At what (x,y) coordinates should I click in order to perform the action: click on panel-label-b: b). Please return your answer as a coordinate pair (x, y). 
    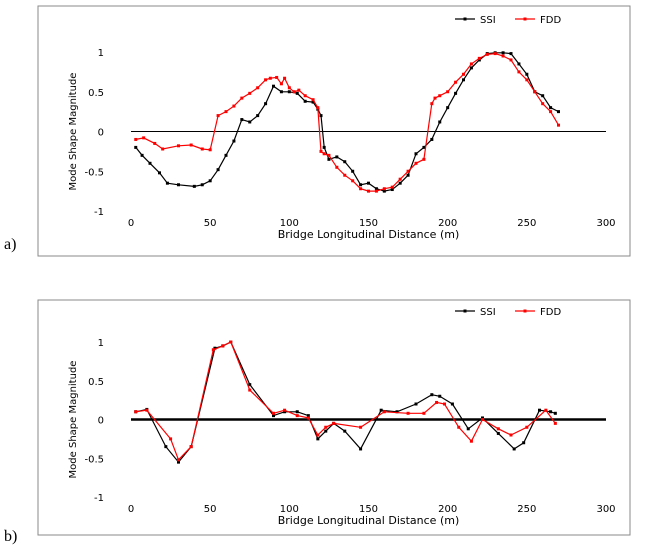
    Looking at the image, I should click on (11, 536).